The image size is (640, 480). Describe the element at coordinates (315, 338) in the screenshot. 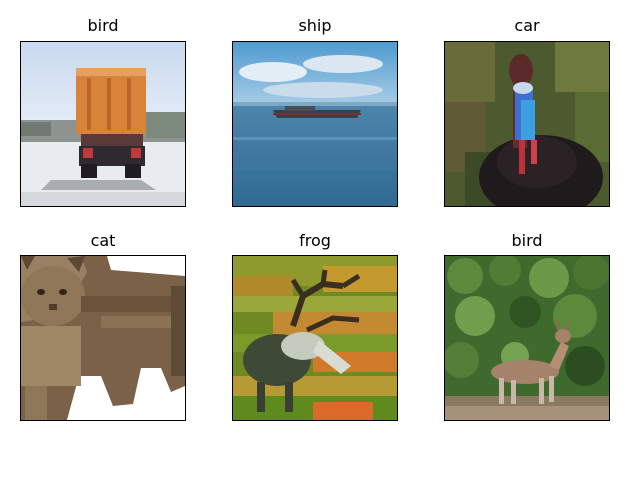

I see `panel-image-deer-antlers` at that location.